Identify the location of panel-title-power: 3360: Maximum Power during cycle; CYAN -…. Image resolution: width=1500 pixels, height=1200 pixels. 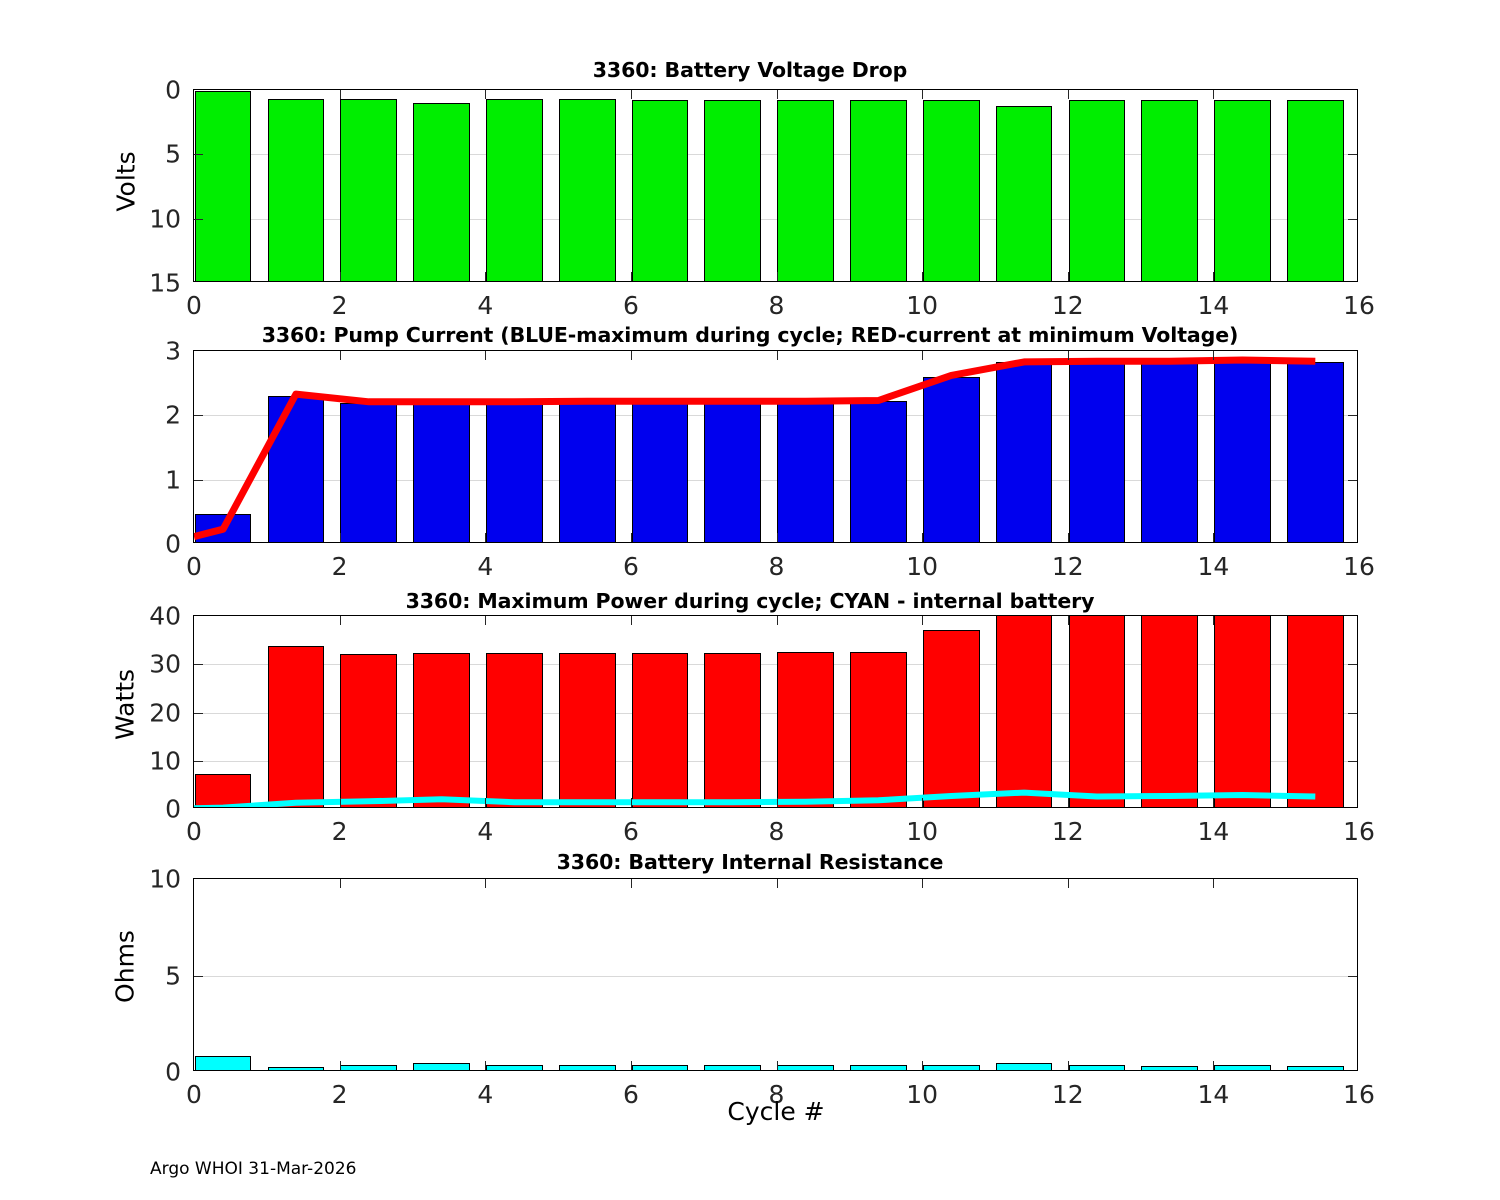
(750, 601).